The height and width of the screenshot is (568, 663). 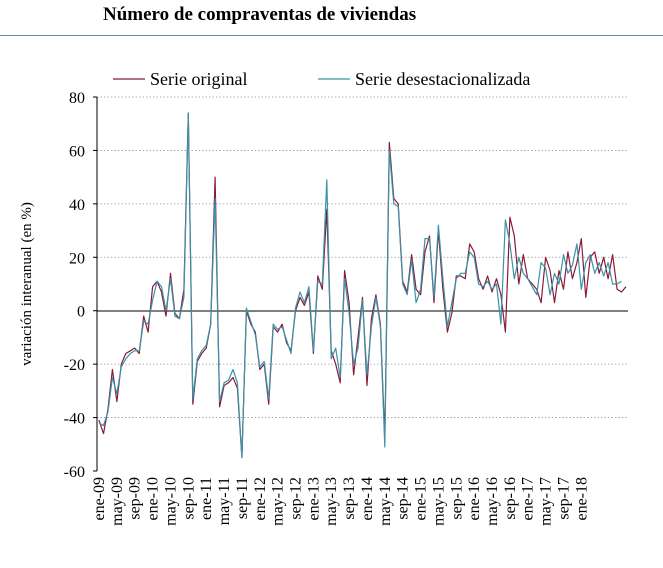 I want to click on x-tick-label: sep-15, so click(x=456, y=498).